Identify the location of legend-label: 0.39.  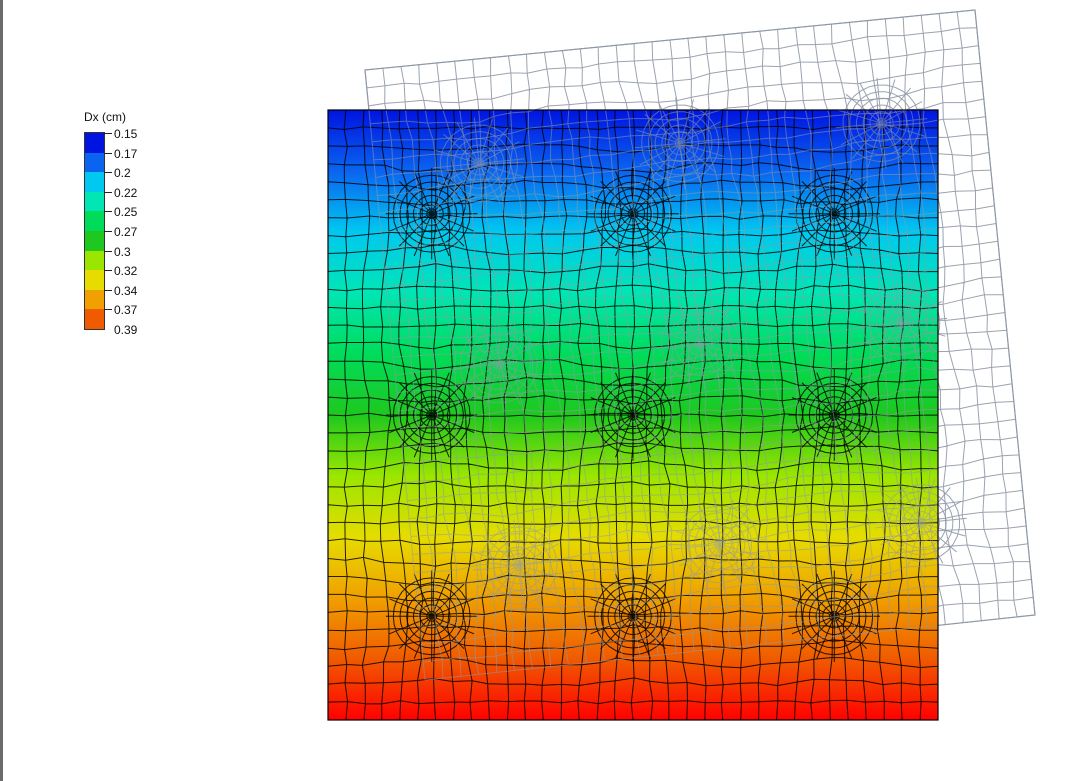
(126, 330).